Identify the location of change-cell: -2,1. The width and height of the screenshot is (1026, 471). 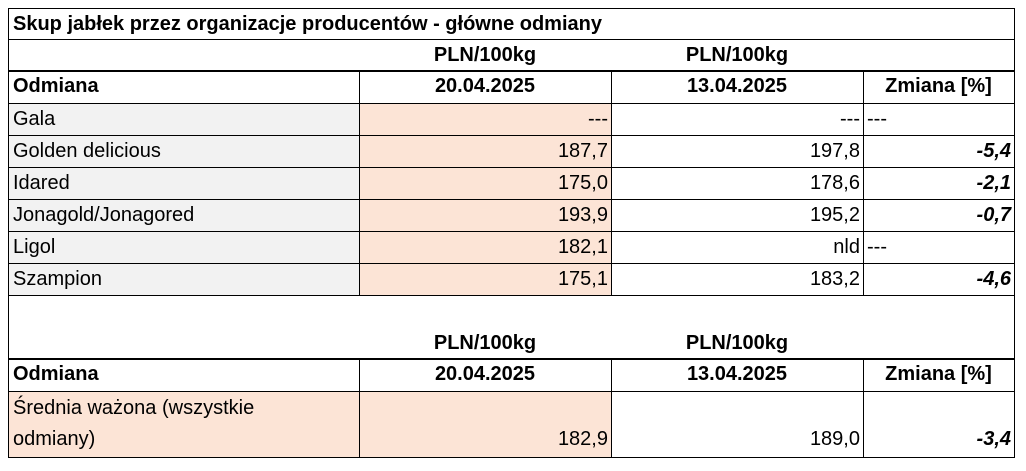
(993, 183).